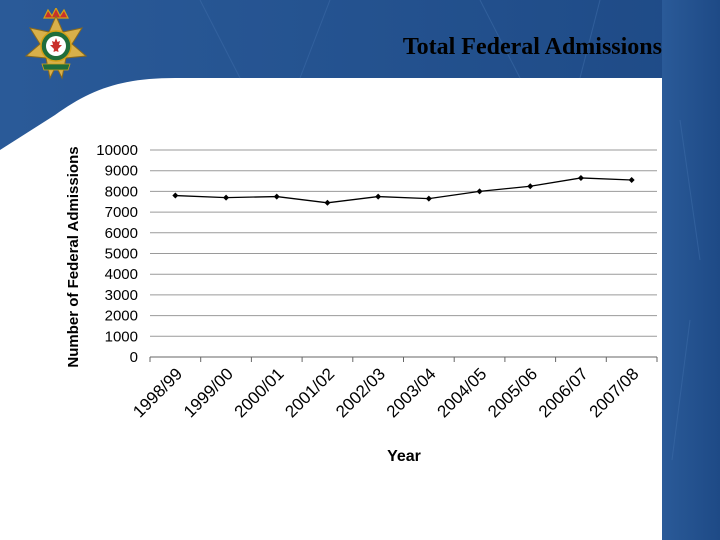 This screenshot has width=720, height=540. I want to click on y-tick-label: 7000, so click(121, 212).